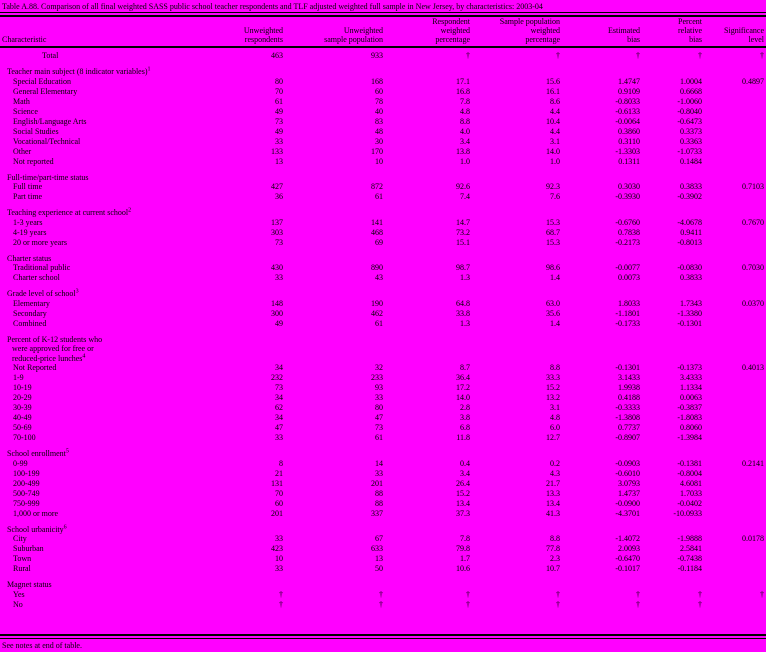 Image resolution: width=766 pixels, height=652 pixels. Describe the element at coordinates (689, 151) in the screenshot. I see `section-0-row-7-value-5: -1.0733` at that location.